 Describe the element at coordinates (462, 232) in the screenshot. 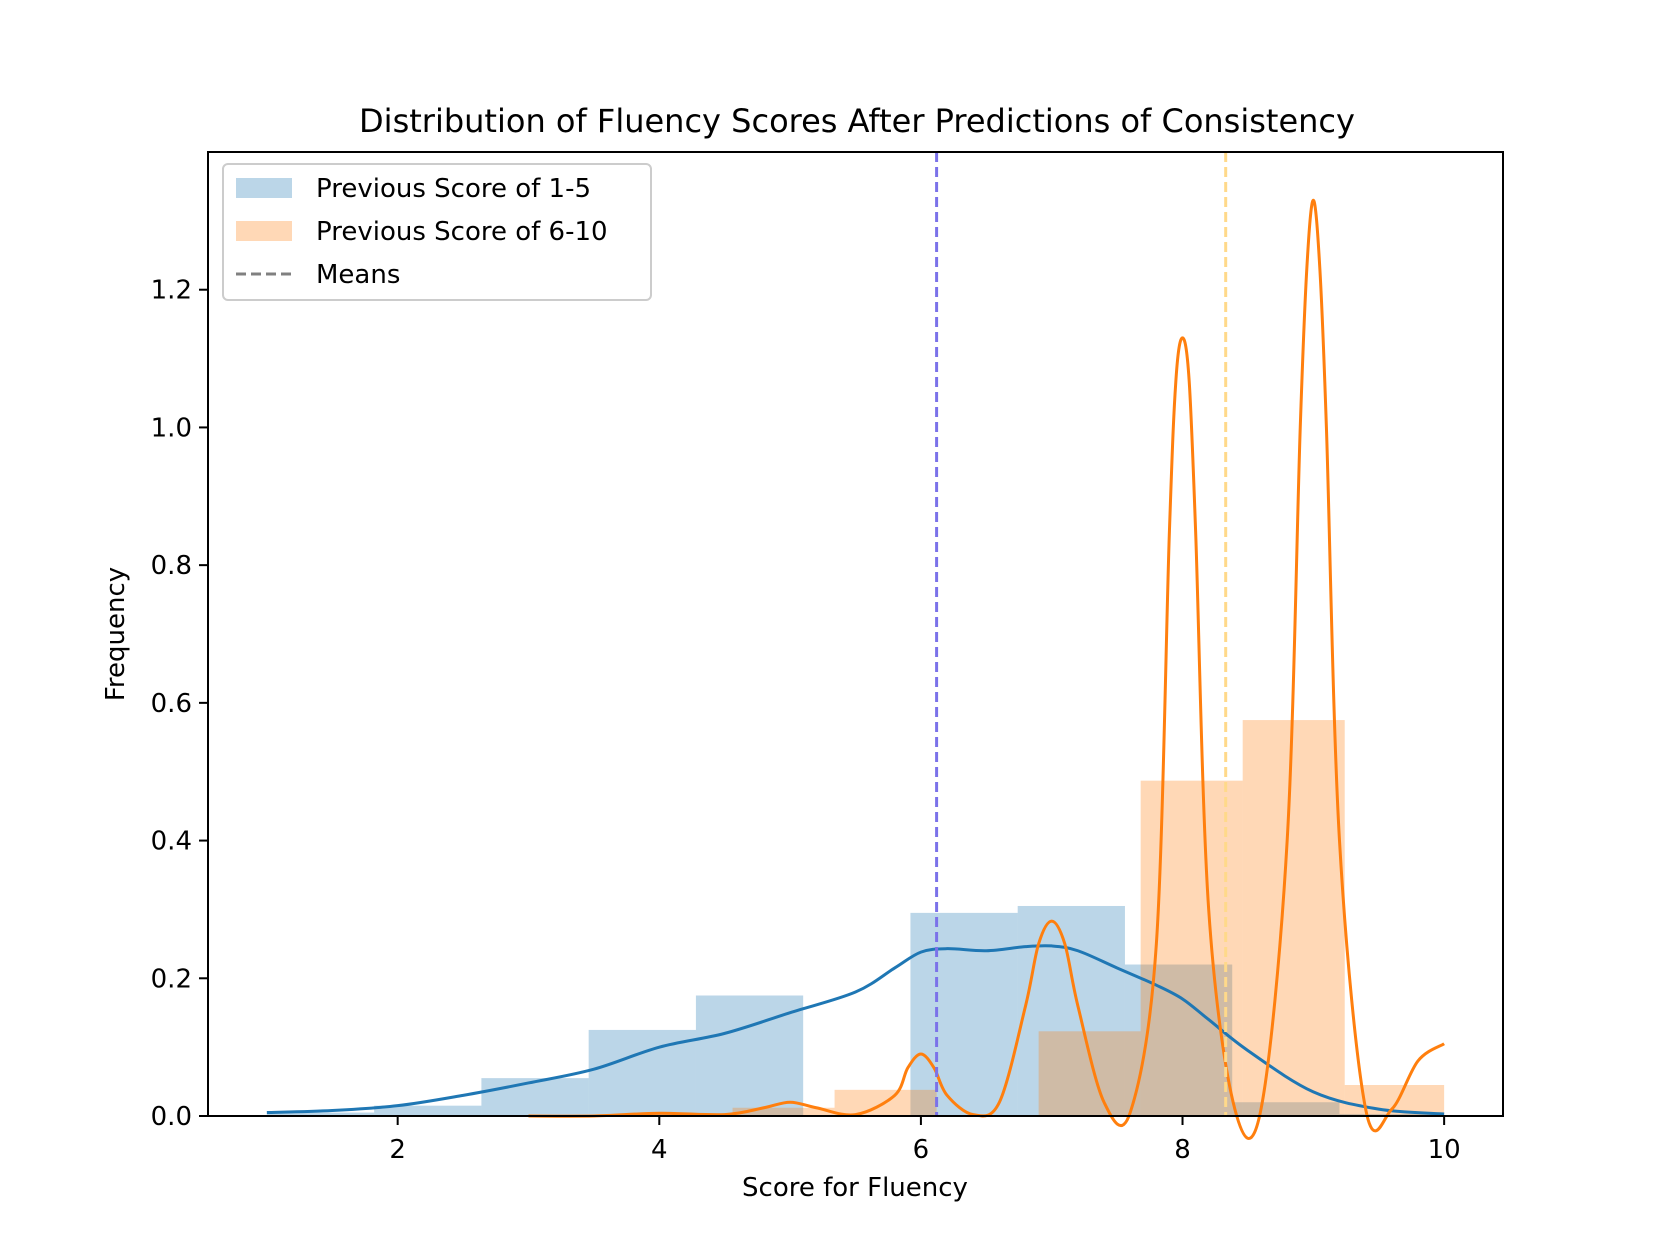

I see `legend-label: Previous Score of 6-10` at that location.